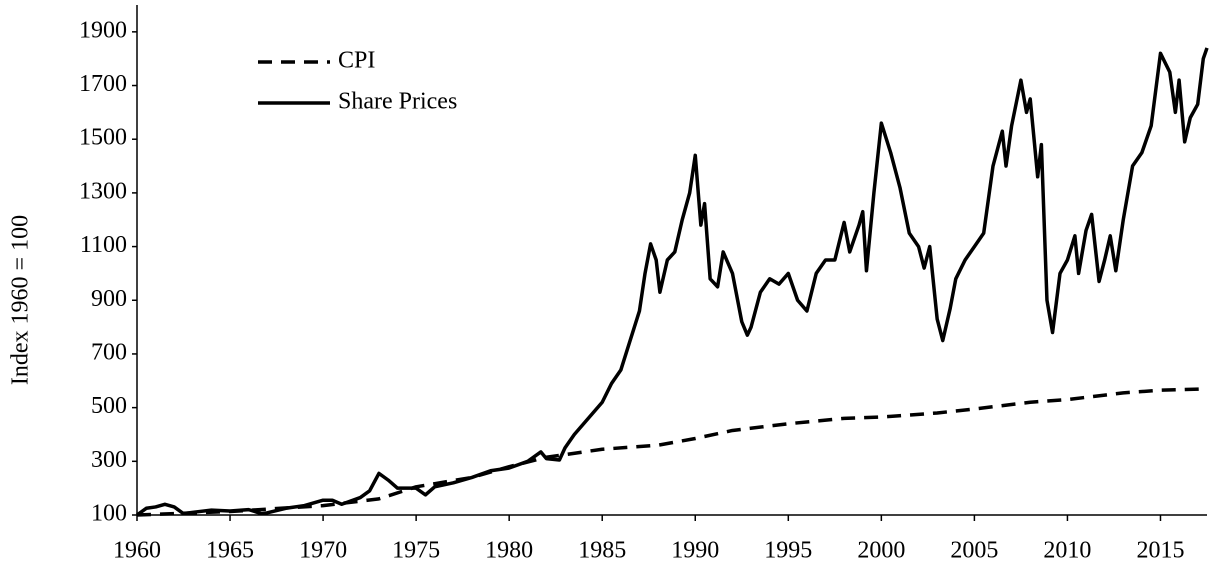 Image resolution: width=1213 pixels, height=567 pixels. I want to click on x-tick-label: 2000, so click(881, 551).